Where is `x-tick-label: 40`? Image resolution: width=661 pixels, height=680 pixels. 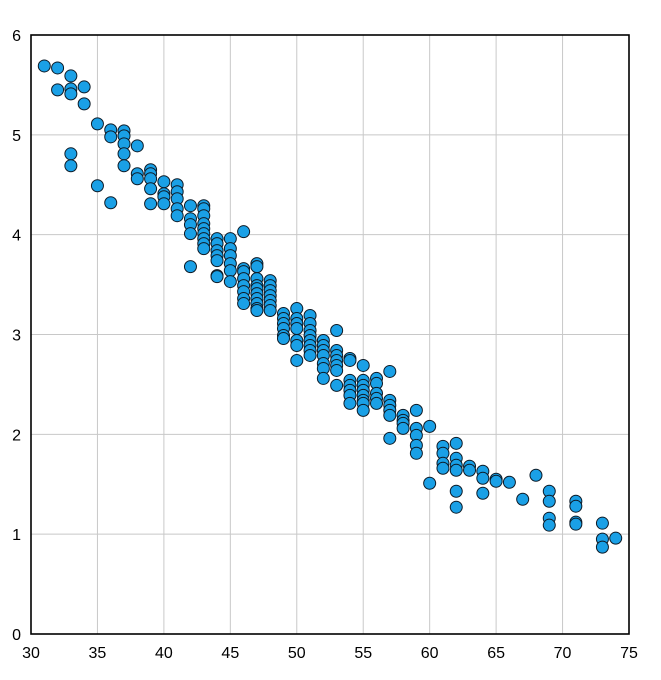
x-tick-label: 40 is located at coordinates (164, 653).